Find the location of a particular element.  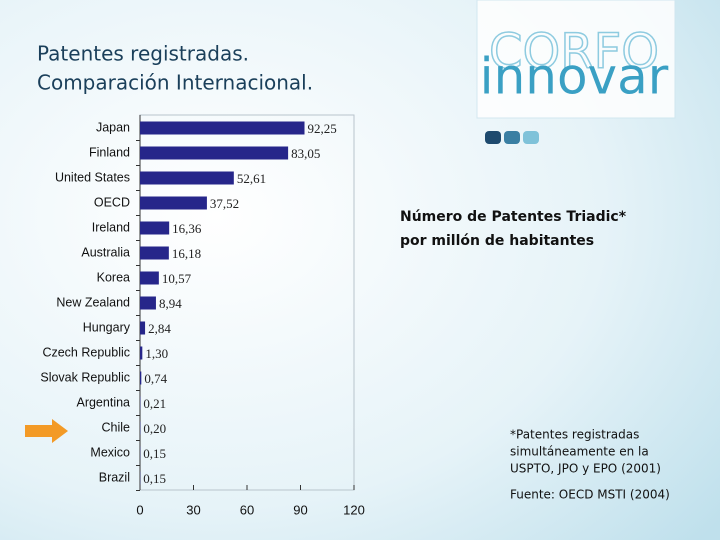

title-line: Comparación Internacional. is located at coordinates (175, 83).